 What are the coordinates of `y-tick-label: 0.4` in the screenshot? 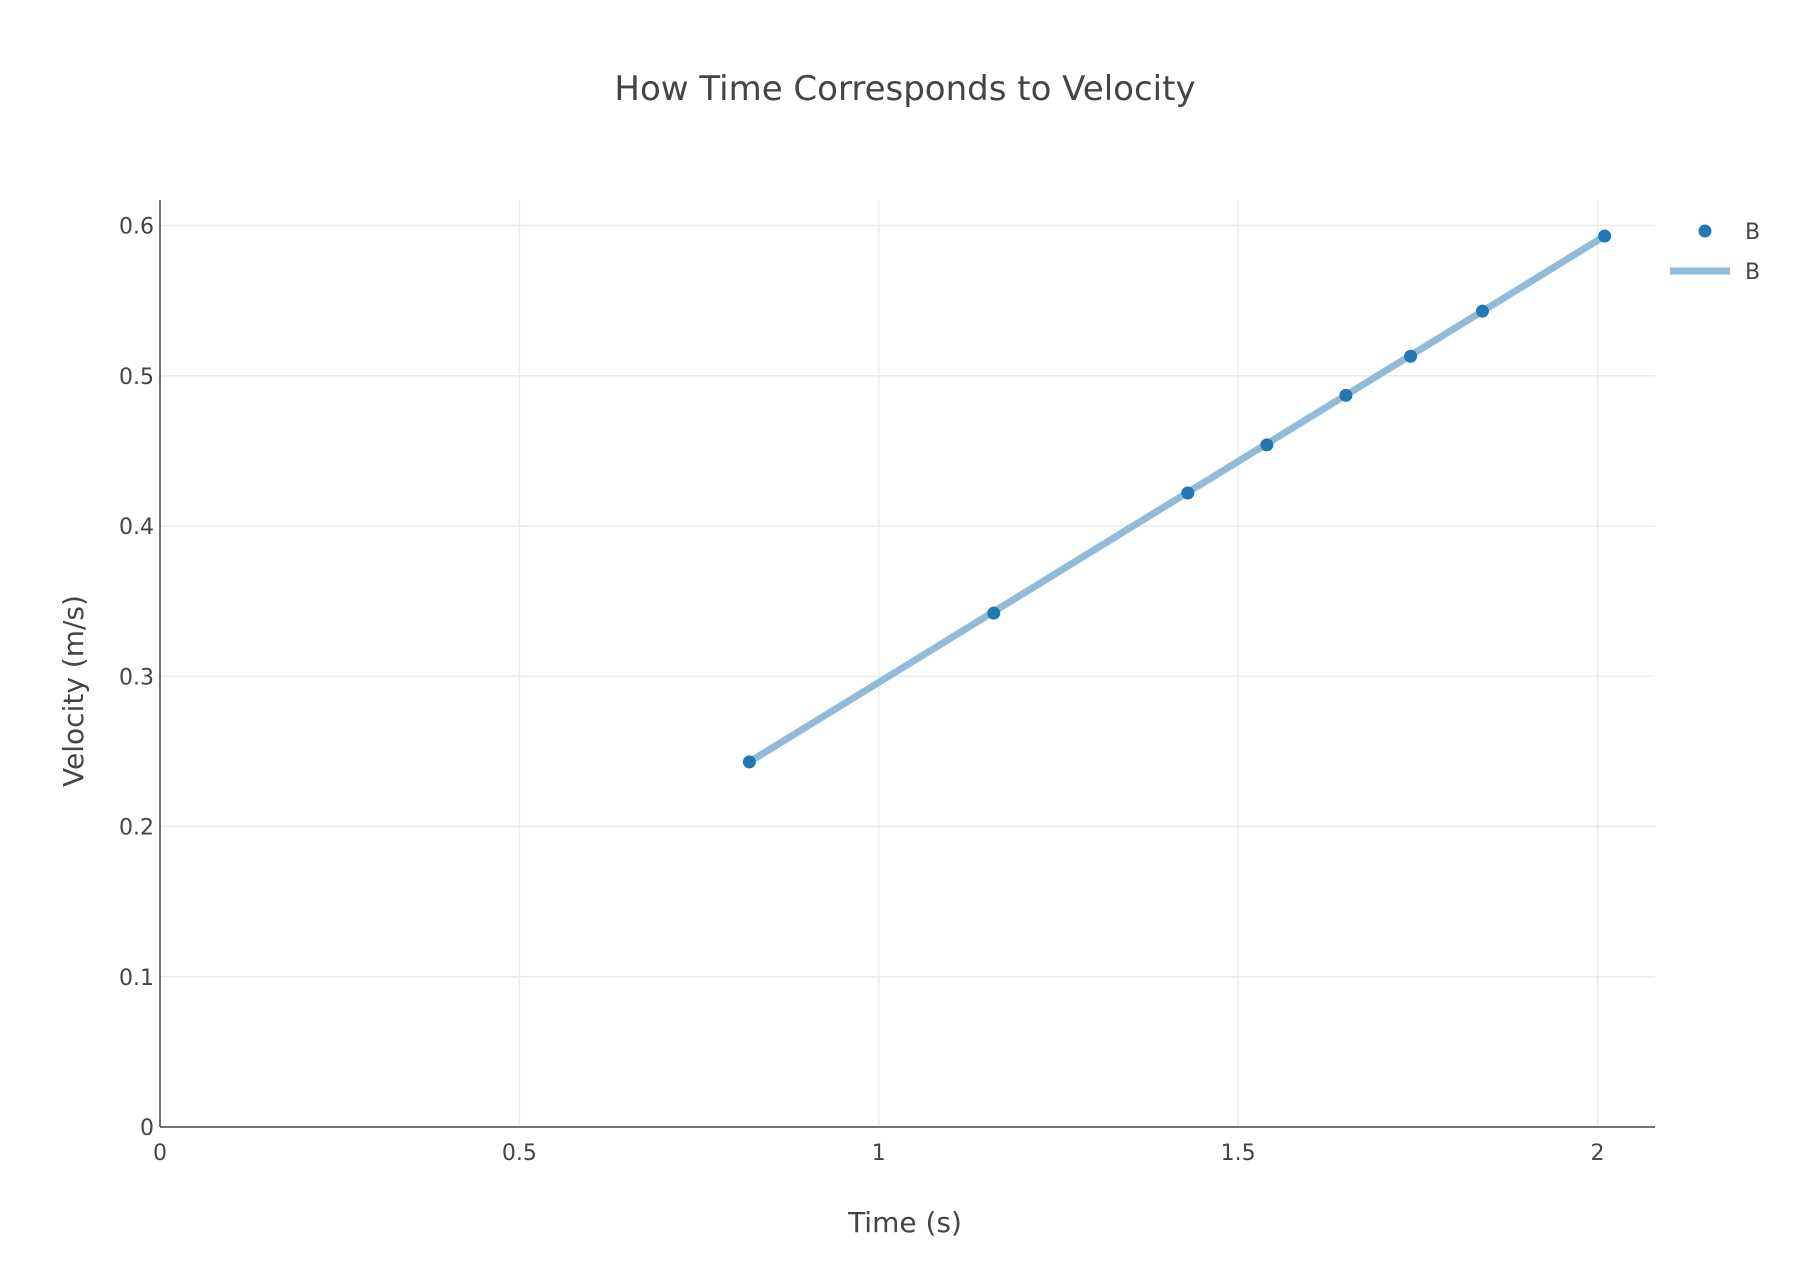 It's located at (136, 527).